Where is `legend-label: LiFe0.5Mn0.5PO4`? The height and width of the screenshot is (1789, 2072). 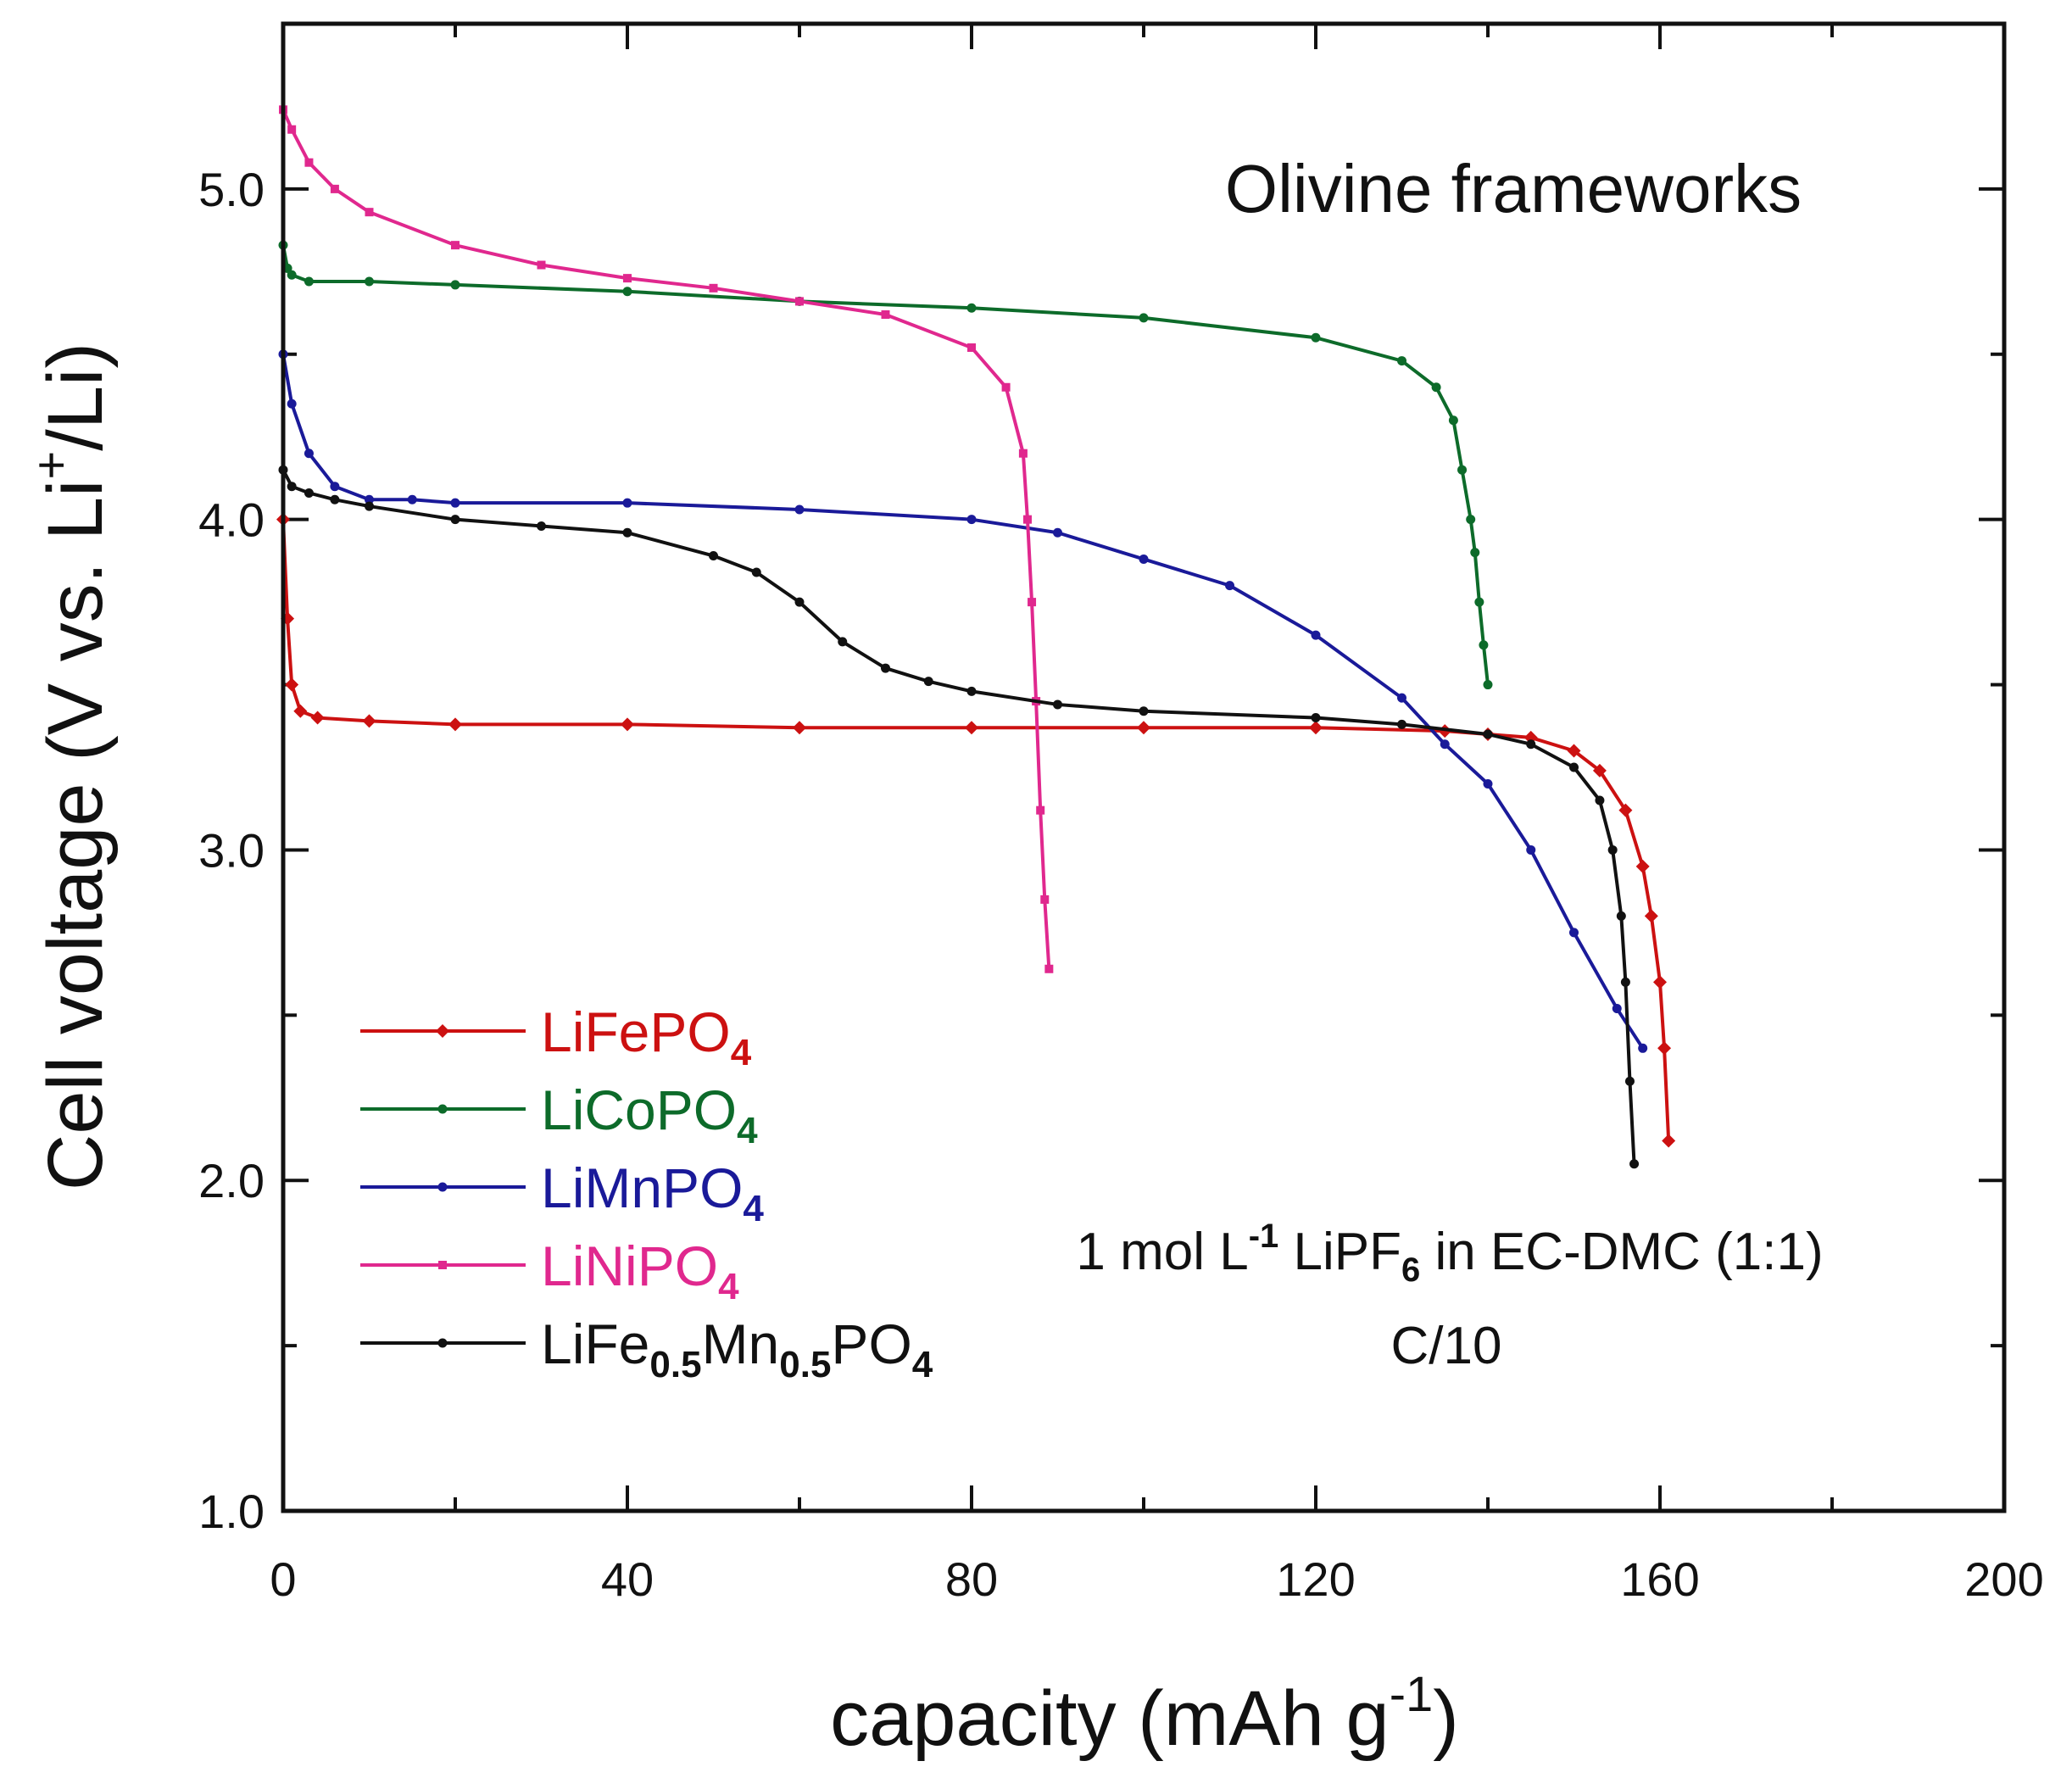 legend-label: LiFe0.5Mn0.5PO4 is located at coordinates (737, 1349).